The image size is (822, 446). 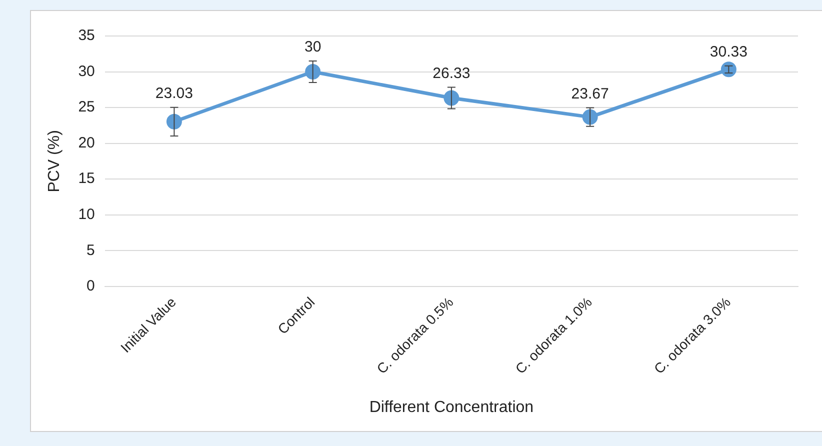 I want to click on data-label: 30, so click(x=313, y=47).